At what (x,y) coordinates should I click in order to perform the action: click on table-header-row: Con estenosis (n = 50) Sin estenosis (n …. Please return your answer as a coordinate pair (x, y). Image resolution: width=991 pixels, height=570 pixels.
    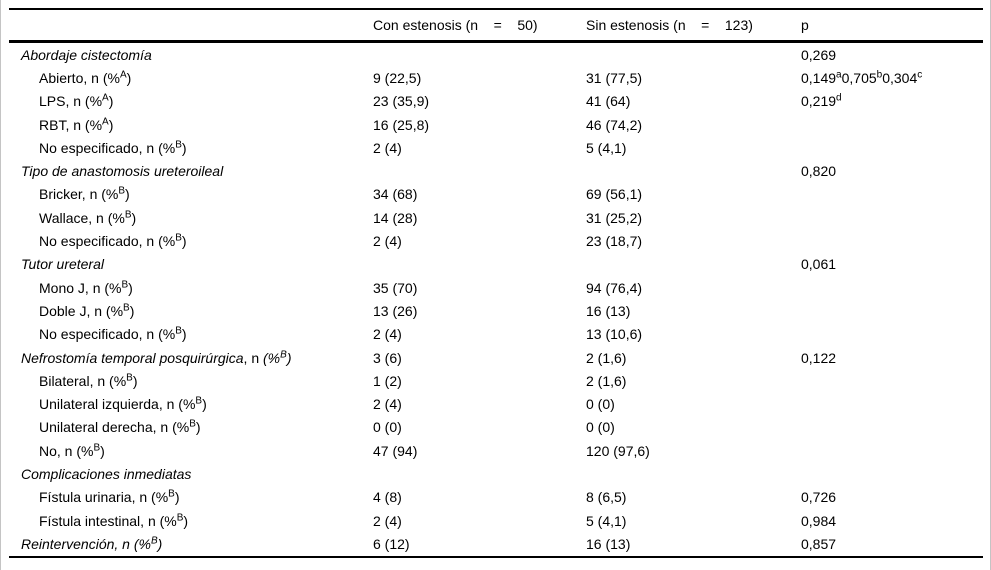
    Looking at the image, I should click on (496, 25).